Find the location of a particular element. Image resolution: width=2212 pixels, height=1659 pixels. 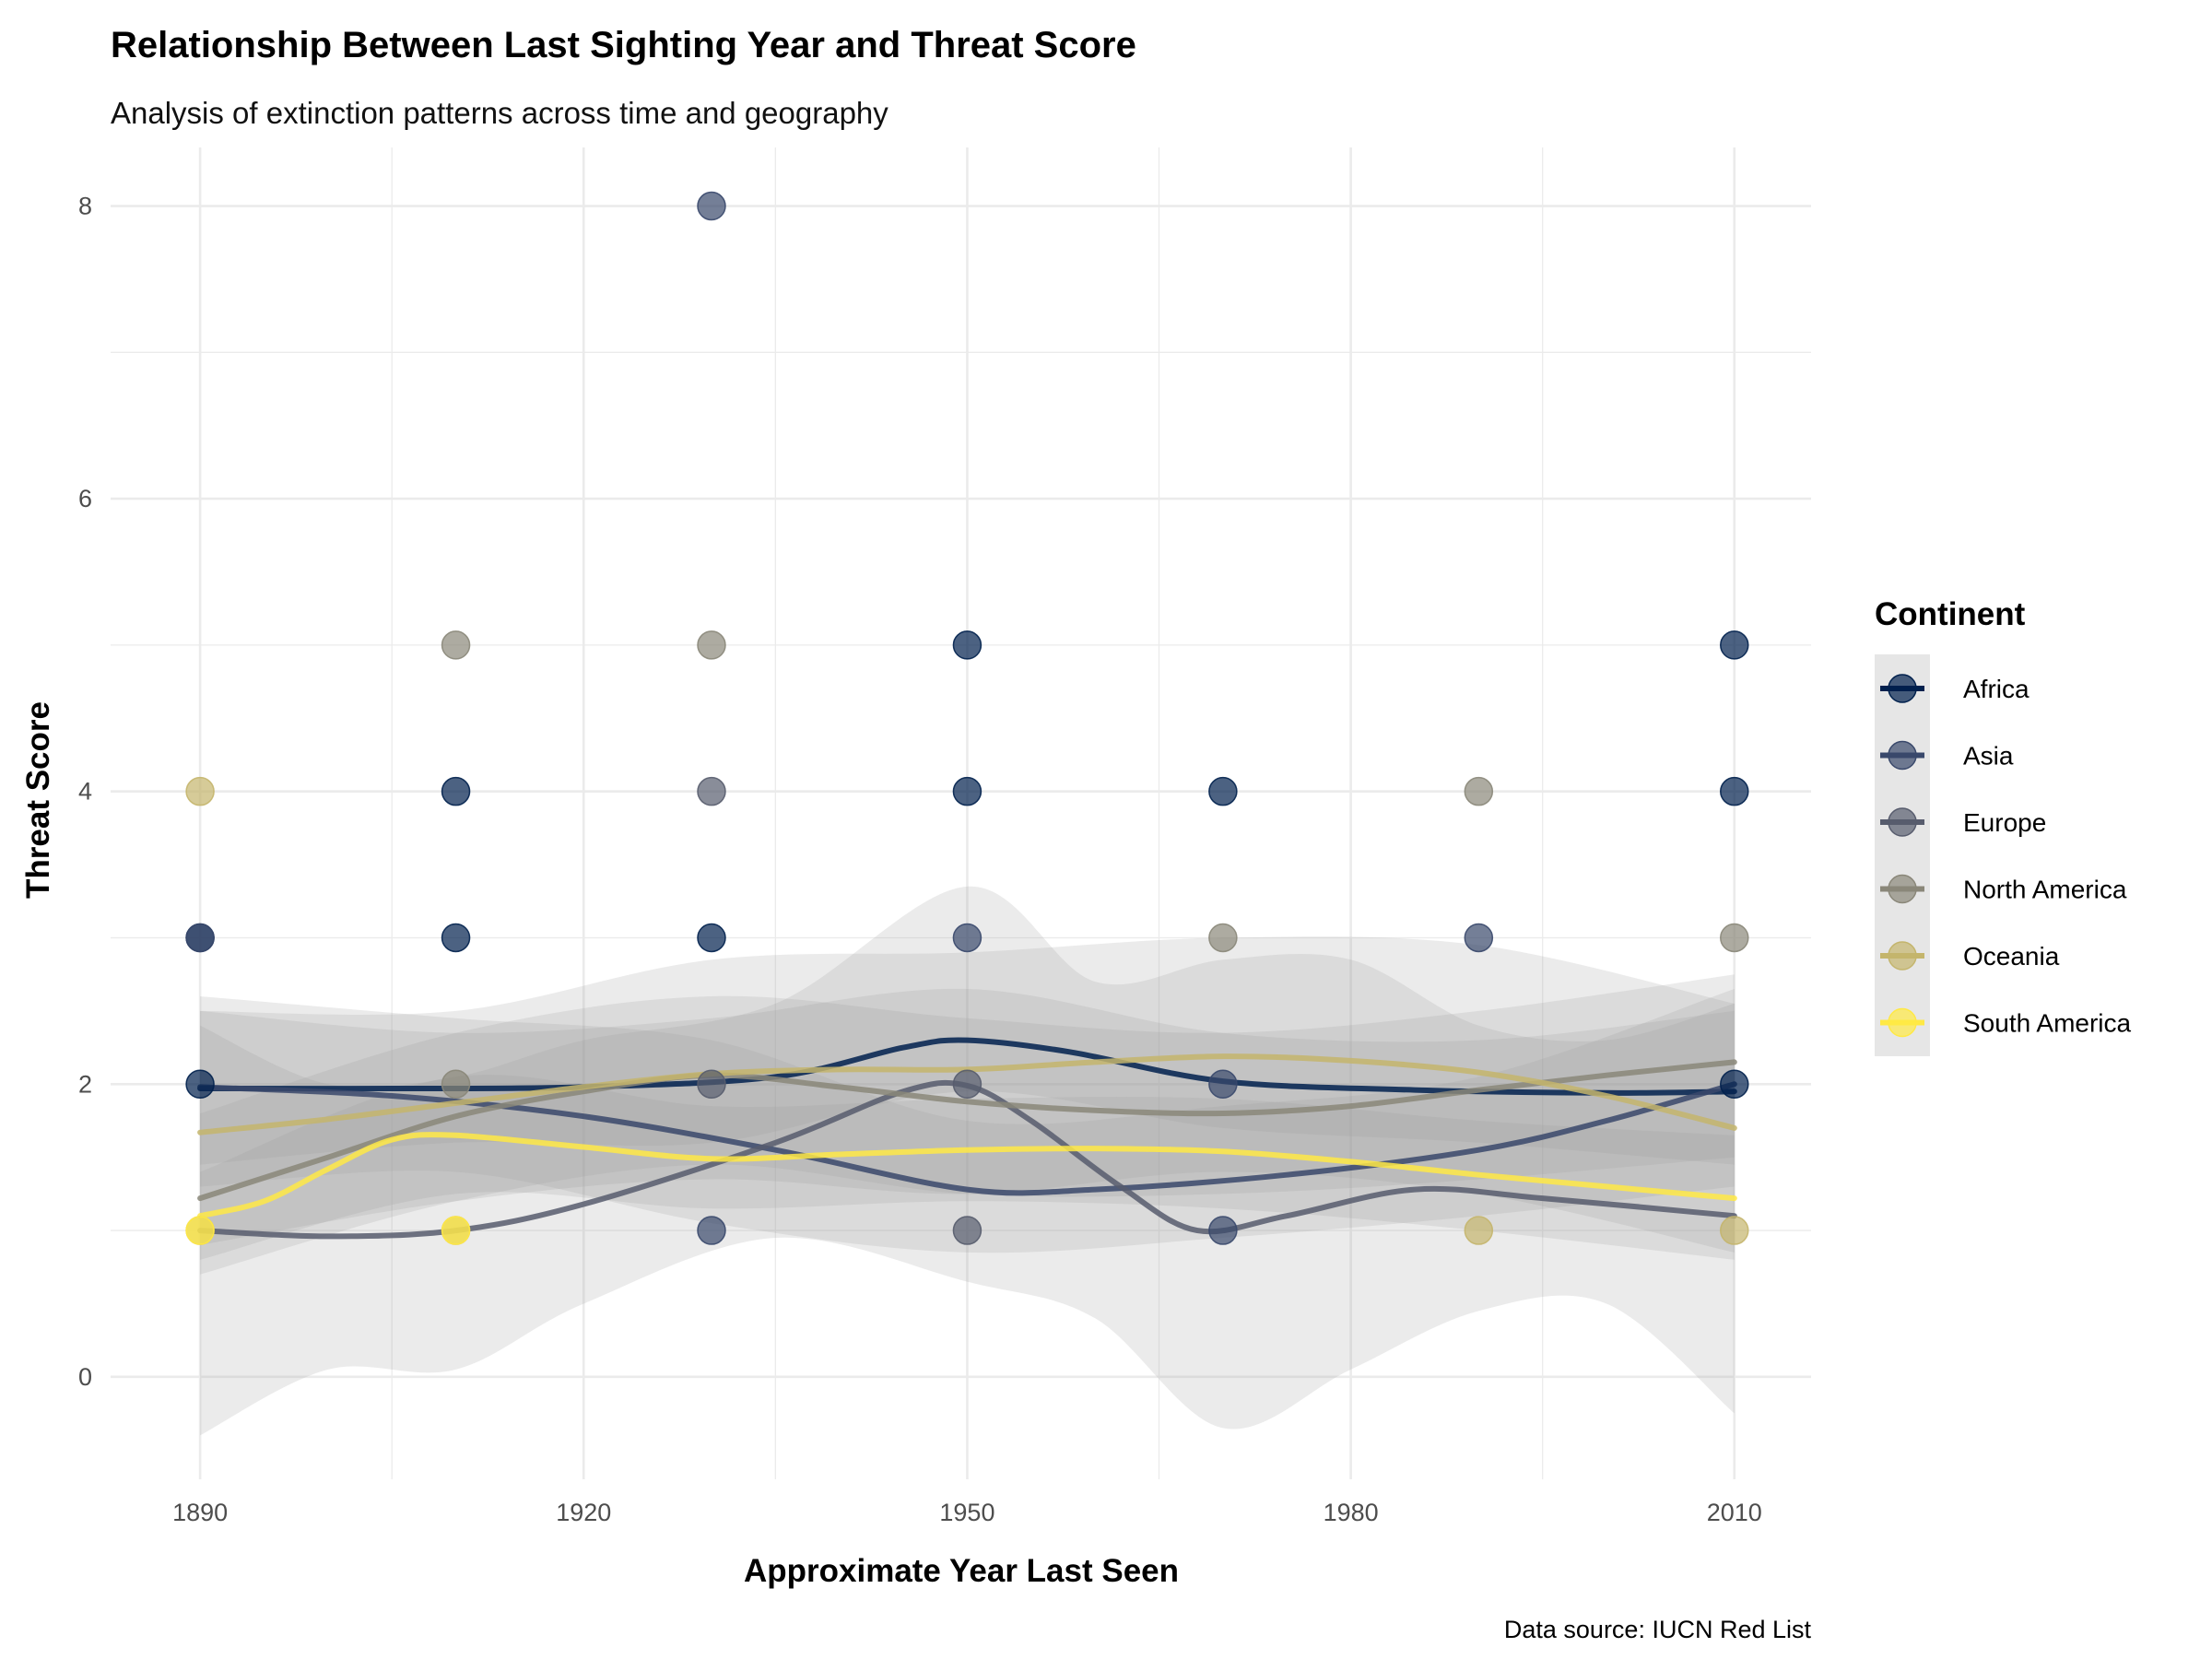

legend-marker-north-america is located at coordinates (1902, 889).